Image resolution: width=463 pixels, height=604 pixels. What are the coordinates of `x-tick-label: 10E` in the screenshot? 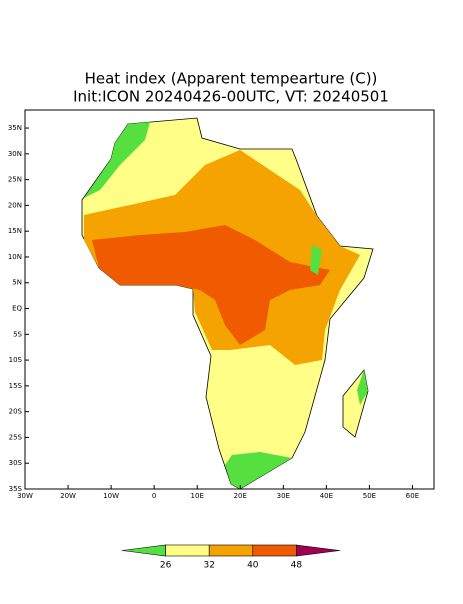 It's located at (197, 496).